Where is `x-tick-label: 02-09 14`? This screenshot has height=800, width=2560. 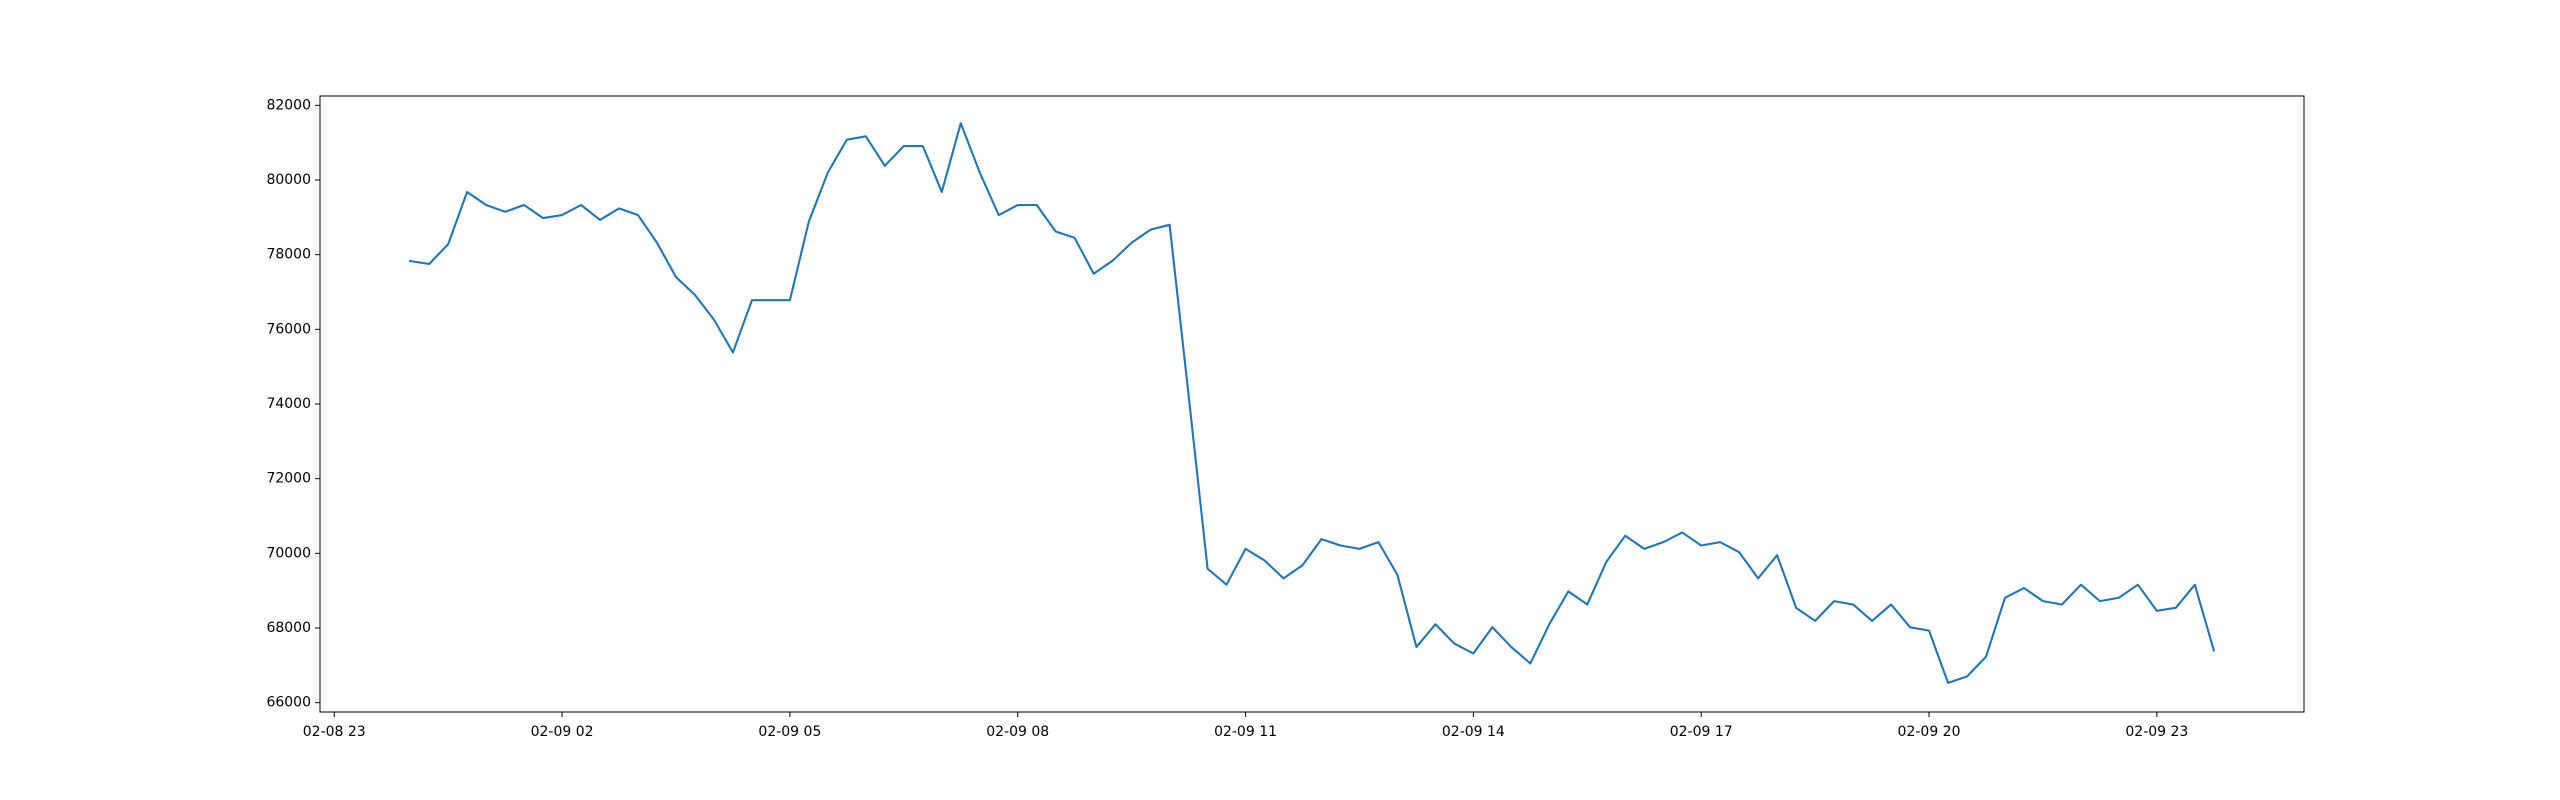
x-tick-label: 02-09 14 is located at coordinates (1473, 732).